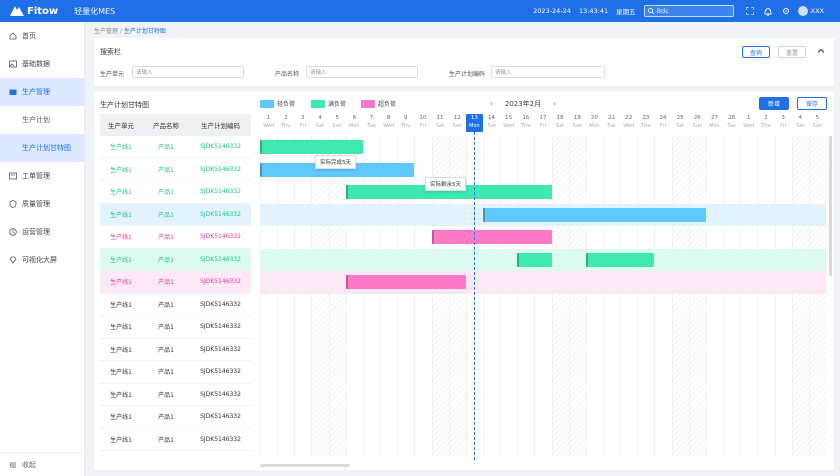 The width and height of the screenshot is (840, 476). I want to click on sidebar-item-workorder: 工单管理, so click(42, 176).